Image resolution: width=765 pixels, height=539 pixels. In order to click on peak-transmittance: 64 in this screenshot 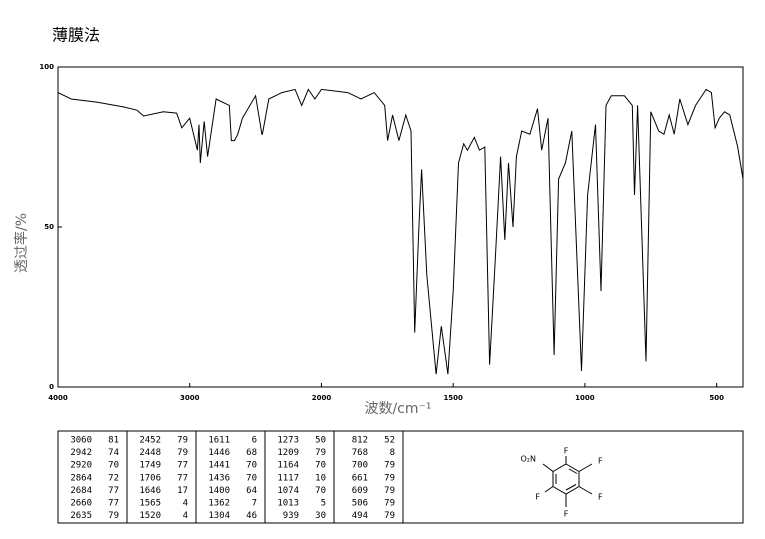, I will do `click(251, 491)`.